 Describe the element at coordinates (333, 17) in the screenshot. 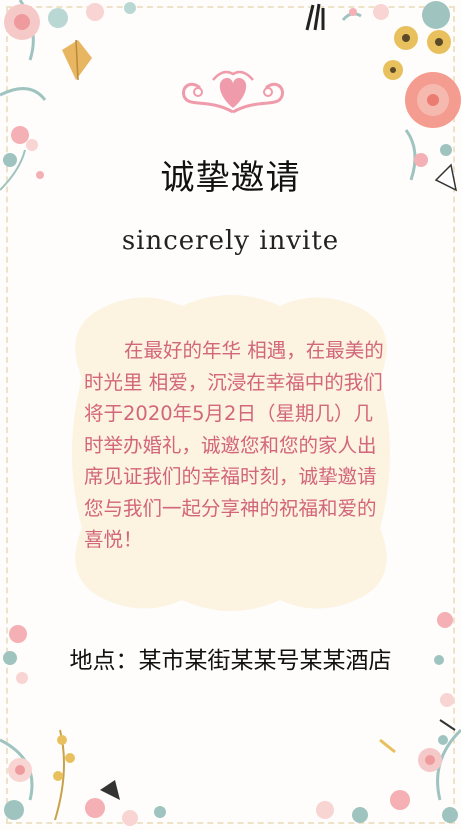

I see `leaf-sprig-top-icon` at that location.